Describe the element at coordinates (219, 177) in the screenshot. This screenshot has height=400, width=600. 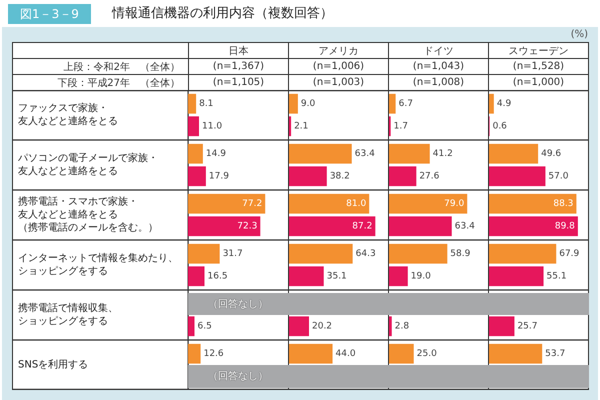
I see `data-label: 17.9` at that location.